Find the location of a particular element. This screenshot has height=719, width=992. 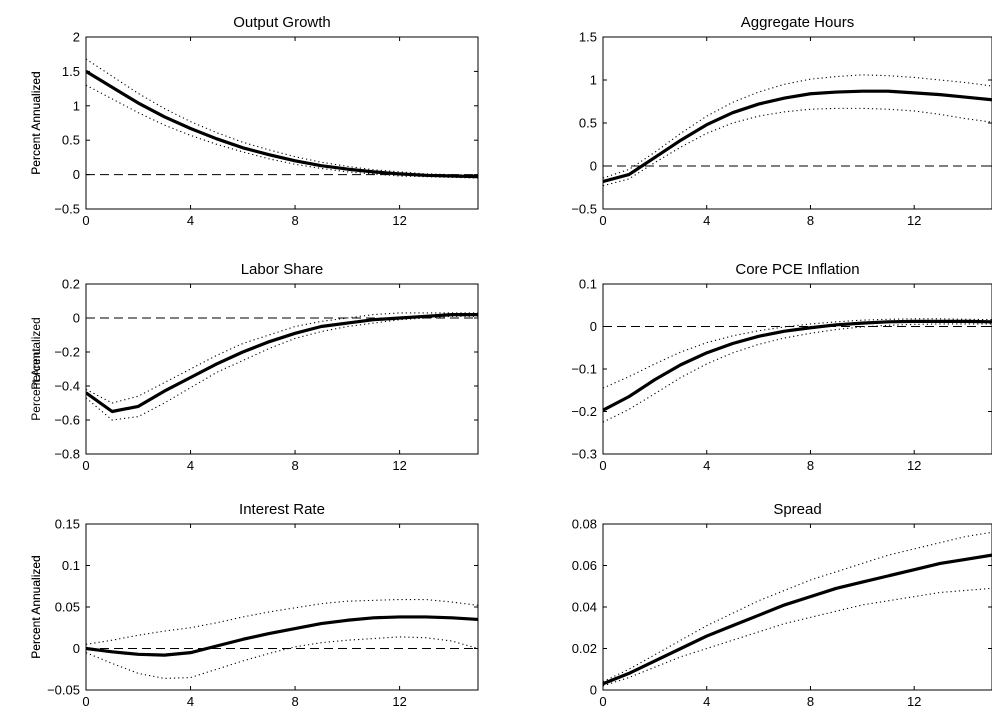

y-tick-label: −0.3 is located at coordinates (584, 454).